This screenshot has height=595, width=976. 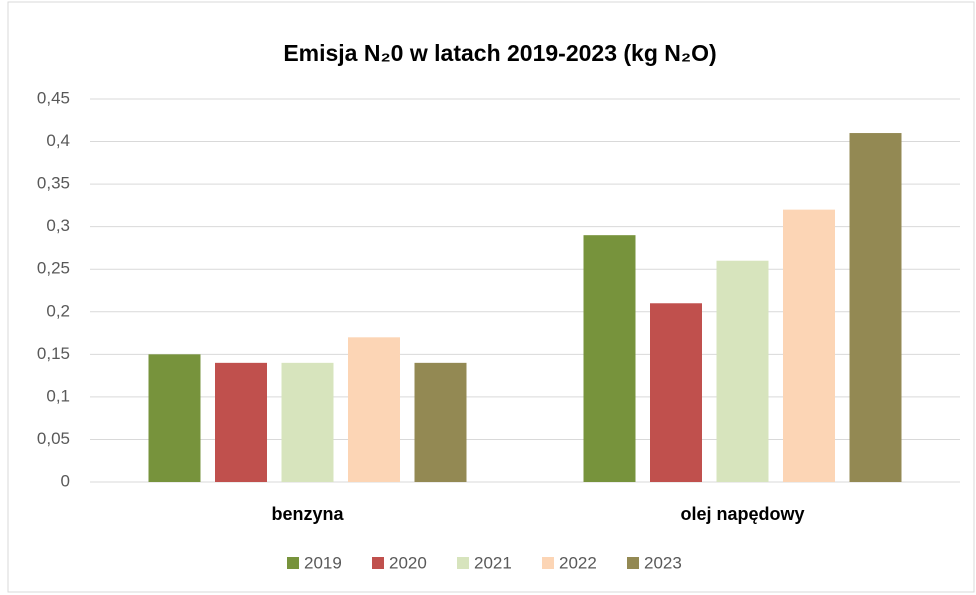 What do you see at coordinates (663, 562) in the screenshot?
I see `legend-label: 2023` at bounding box center [663, 562].